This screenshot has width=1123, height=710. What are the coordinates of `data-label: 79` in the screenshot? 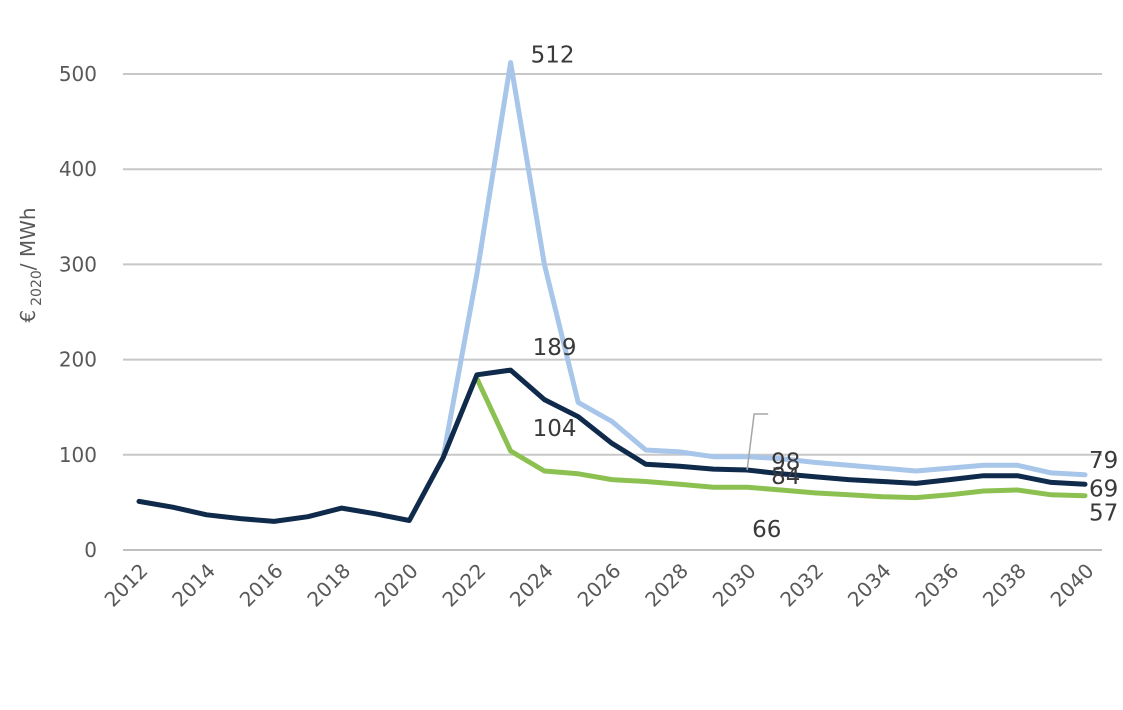 It's located at (1103, 461).